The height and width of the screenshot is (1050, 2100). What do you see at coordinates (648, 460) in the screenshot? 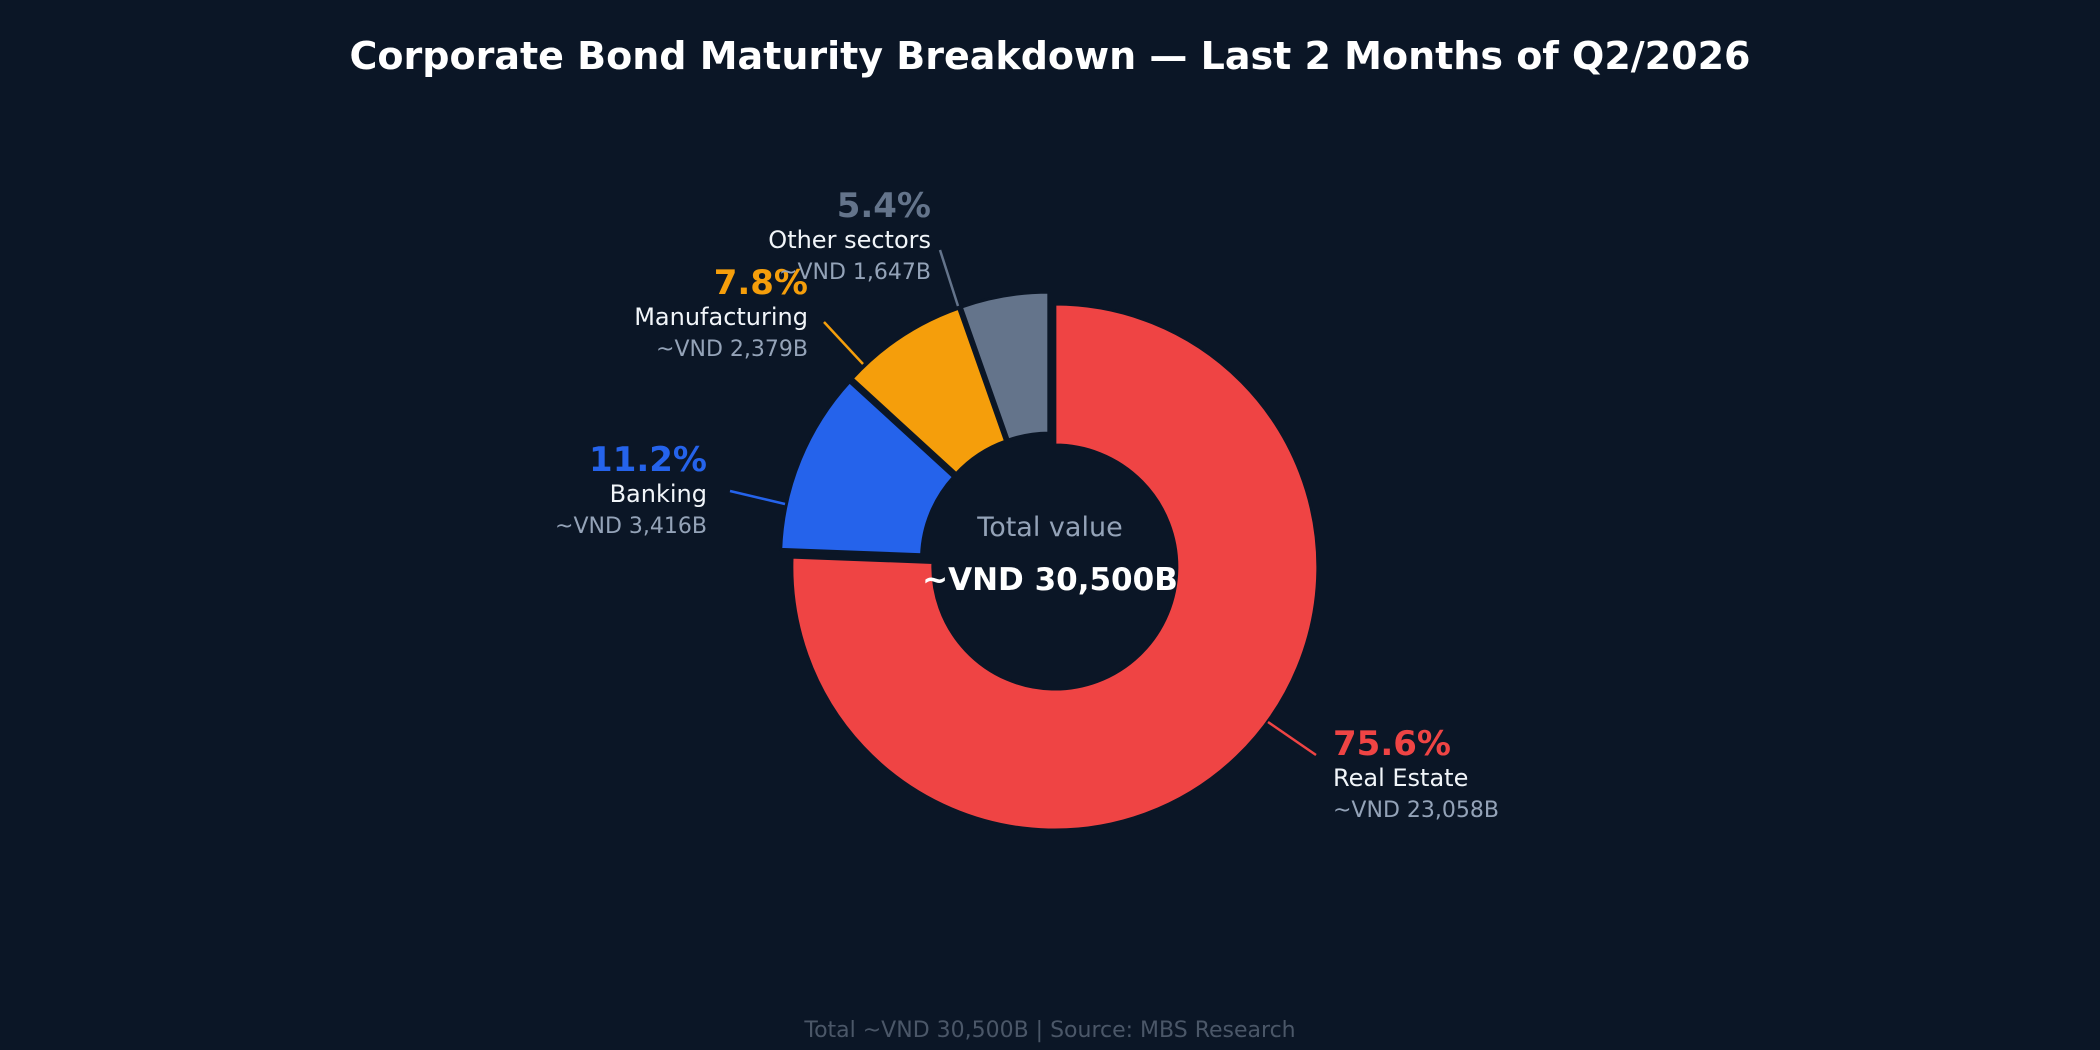
I see `percent-label-banking: 11.2%` at bounding box center [648, 460].